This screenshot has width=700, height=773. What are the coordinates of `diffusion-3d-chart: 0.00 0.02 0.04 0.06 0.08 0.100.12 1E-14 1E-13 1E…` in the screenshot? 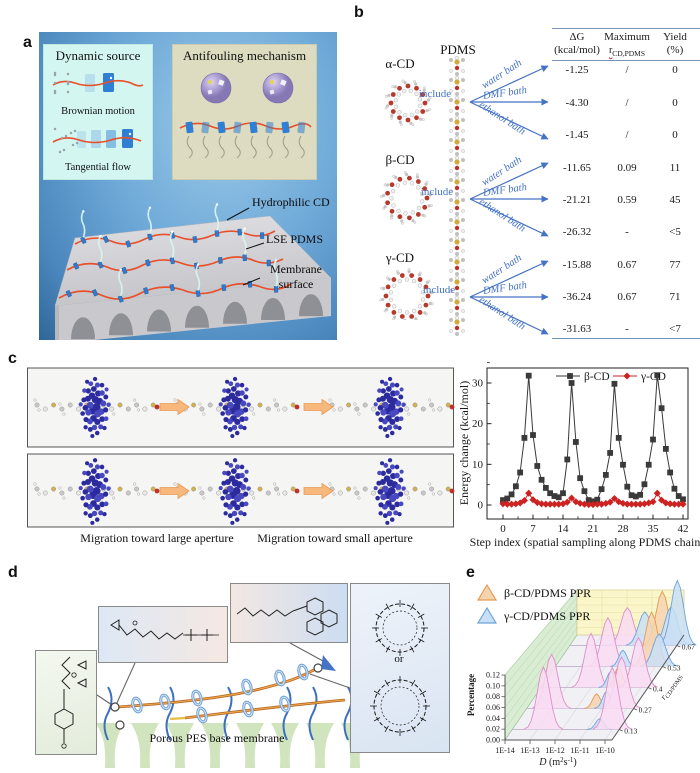 It's located at (581, 673).